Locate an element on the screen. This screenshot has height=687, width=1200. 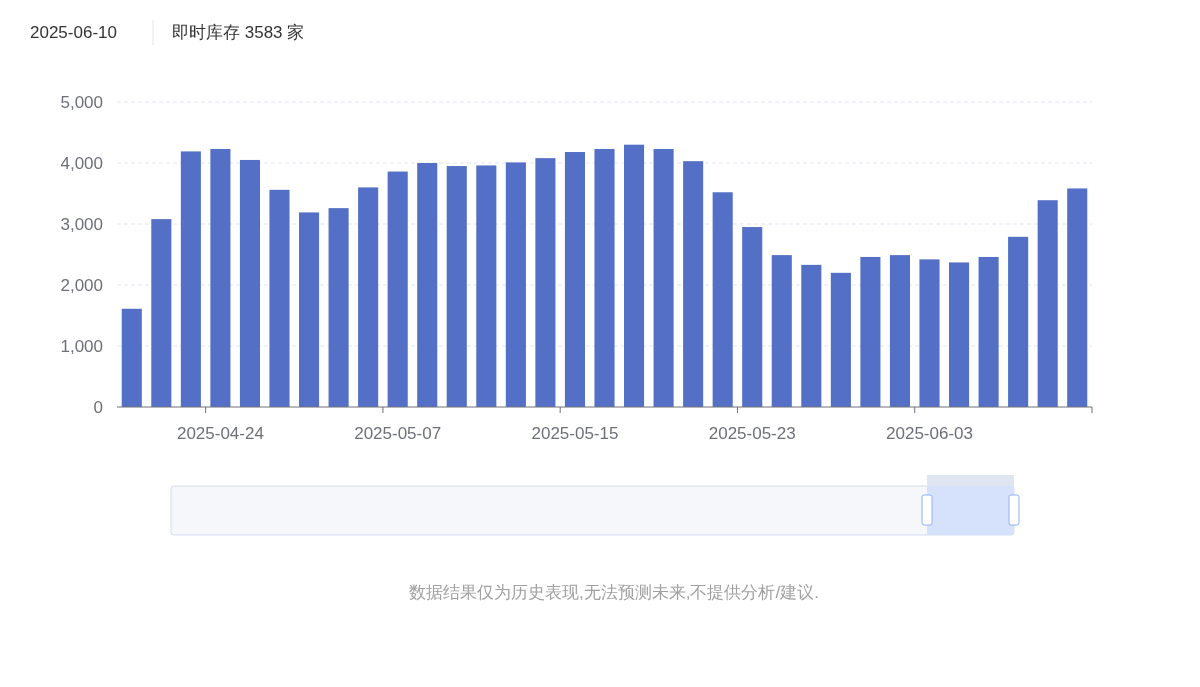
chart-title: 2025-06-10 is located at coordinates (73, 32).